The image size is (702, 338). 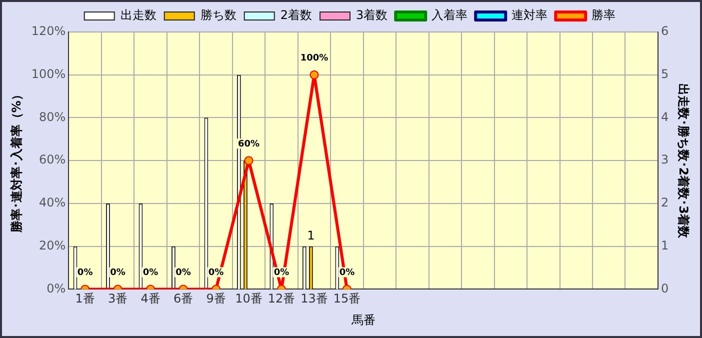 What do you see at coordinates (450, 15) in the screenshot?
I see `legend-label: 入着率` at bounding box center [450, 15].